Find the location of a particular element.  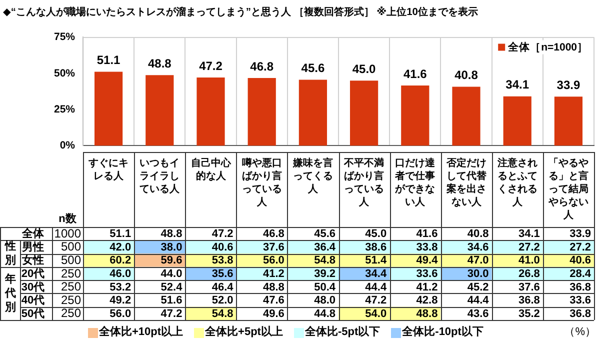

data-label: 38.6 is located at coordinates (376, 247).